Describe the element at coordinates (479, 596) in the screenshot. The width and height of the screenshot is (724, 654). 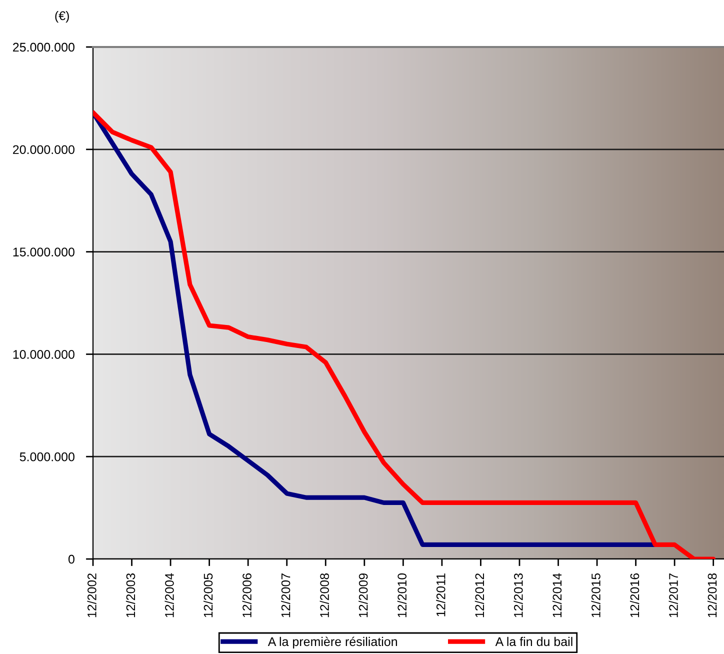
I see `x-tick-label: 12/2012` at that location.